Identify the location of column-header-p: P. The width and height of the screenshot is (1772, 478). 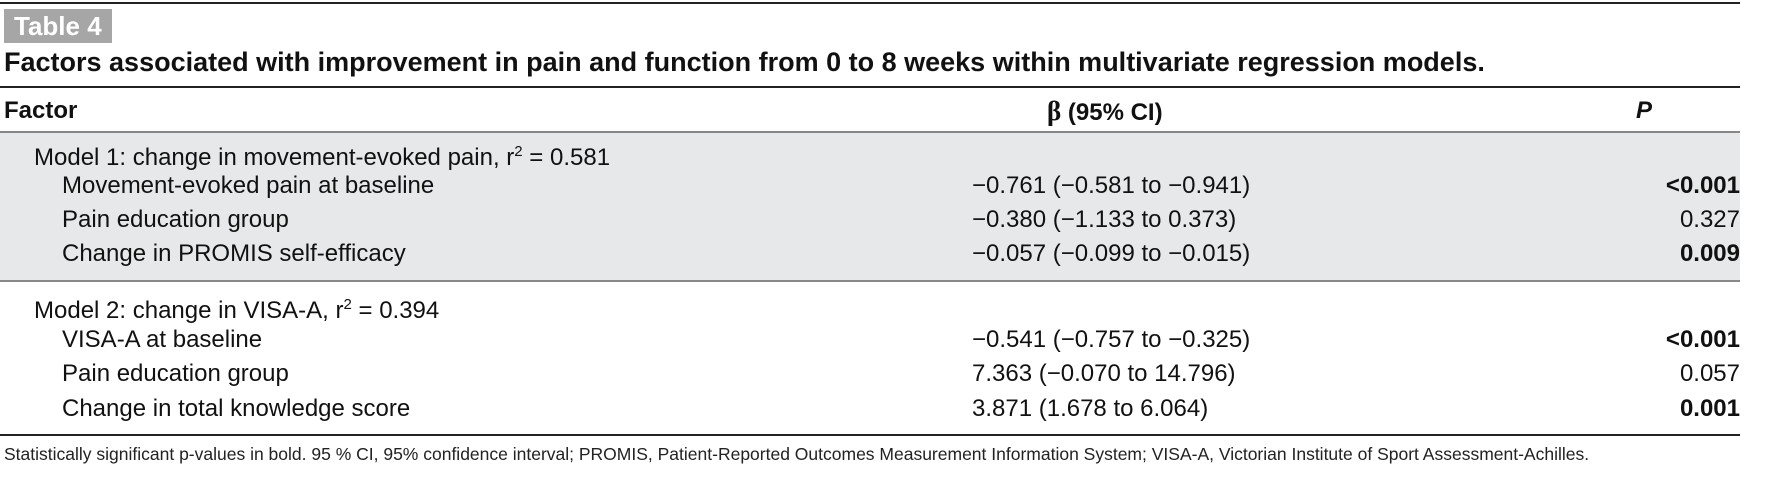
(1644, 110).